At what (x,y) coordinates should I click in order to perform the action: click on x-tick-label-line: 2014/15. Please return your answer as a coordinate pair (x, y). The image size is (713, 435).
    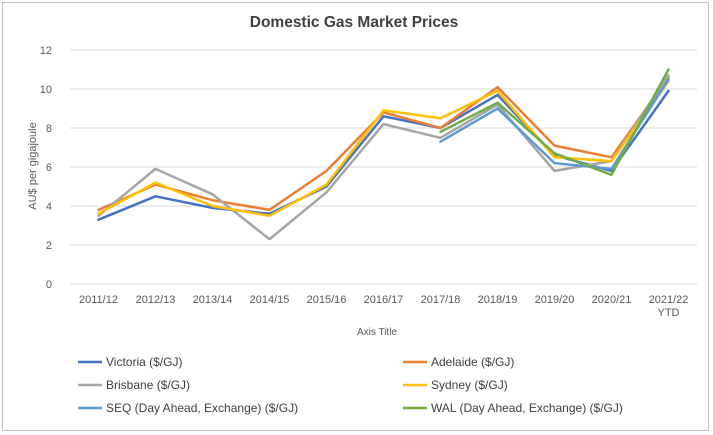
    Looking at the image, I should click on (270, 300).